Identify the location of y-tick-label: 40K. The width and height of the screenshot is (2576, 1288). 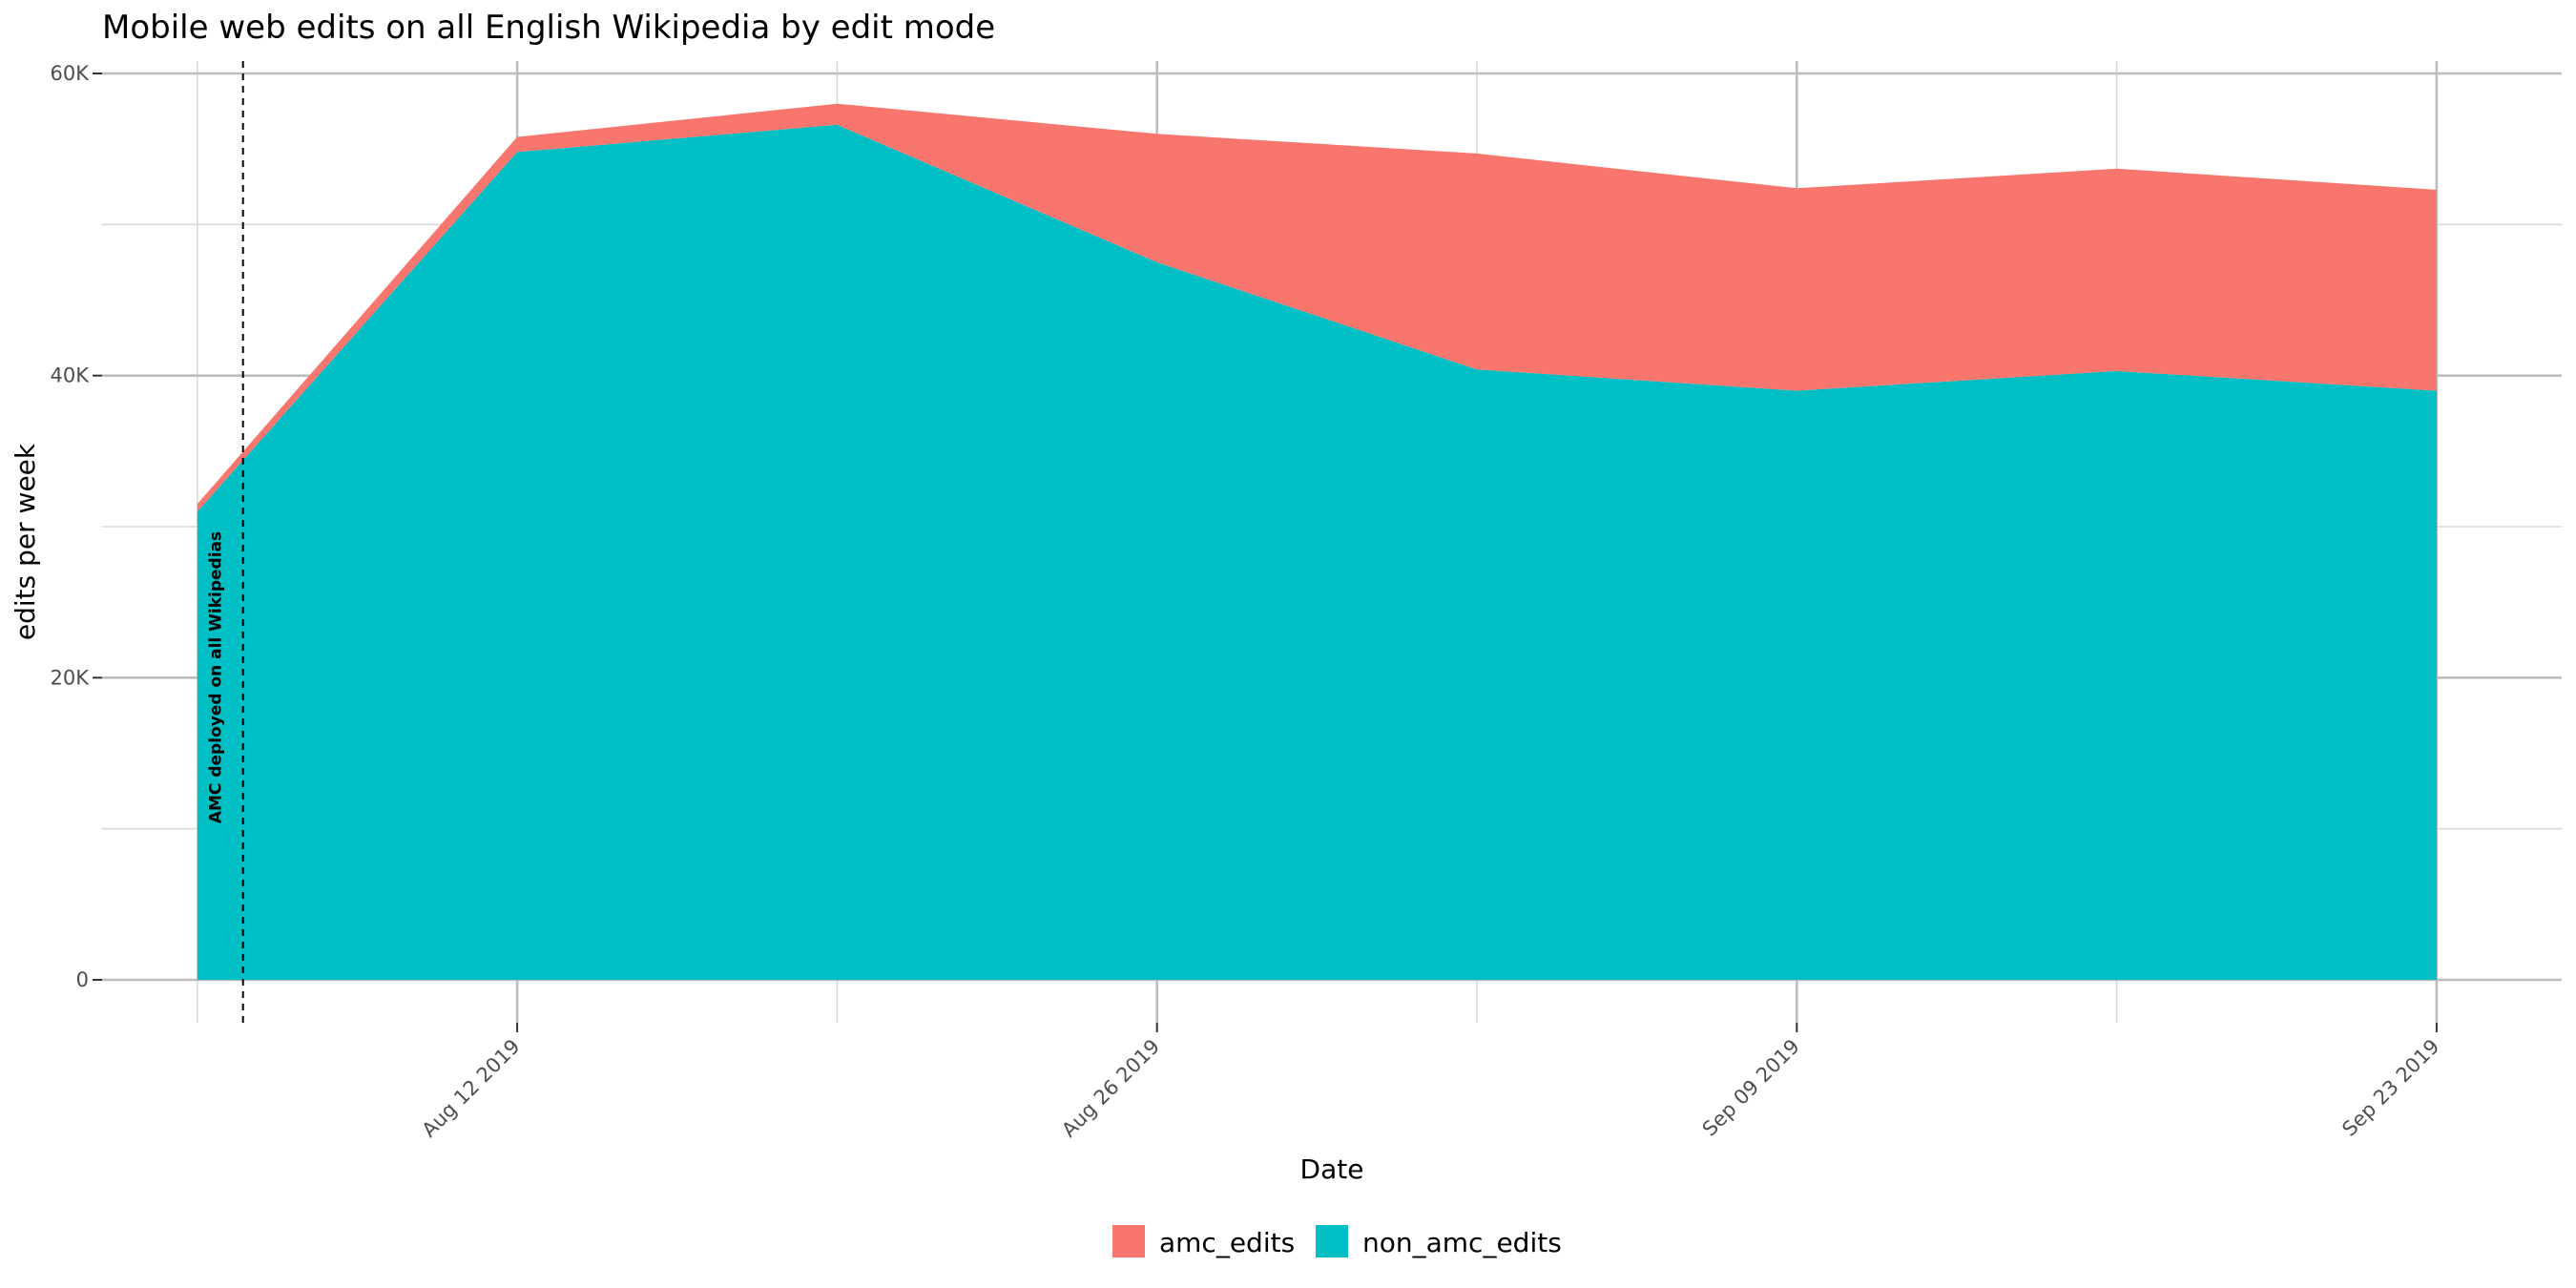
(71, 375).